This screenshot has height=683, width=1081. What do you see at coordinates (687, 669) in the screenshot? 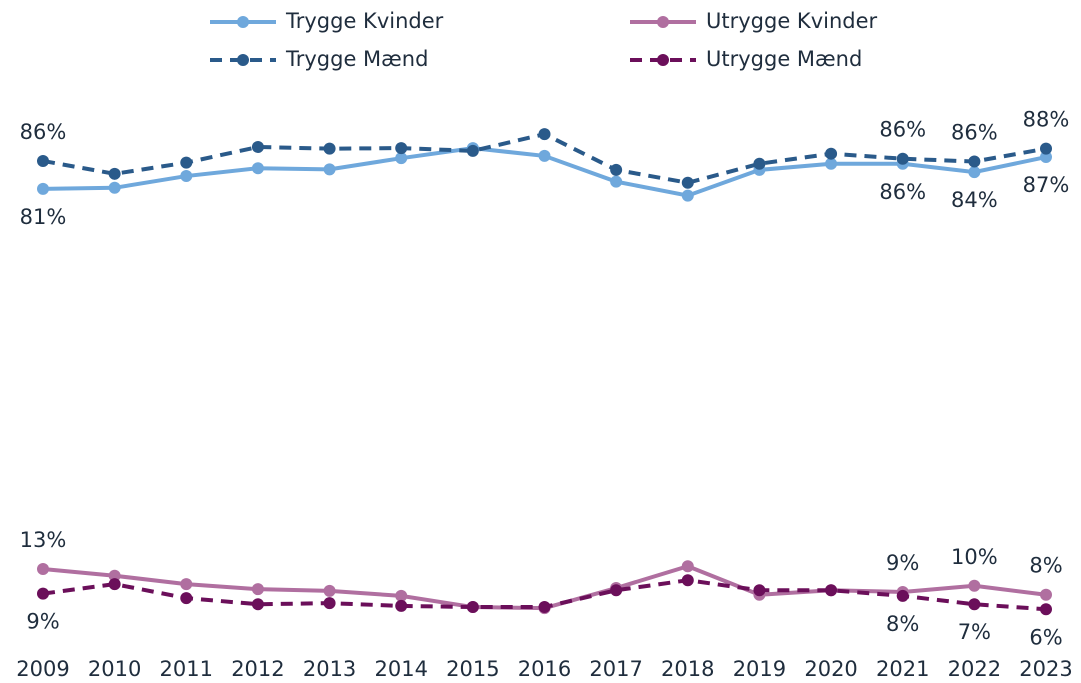
I see `x-tick-label: 2018` at bounding box center [687, 669].